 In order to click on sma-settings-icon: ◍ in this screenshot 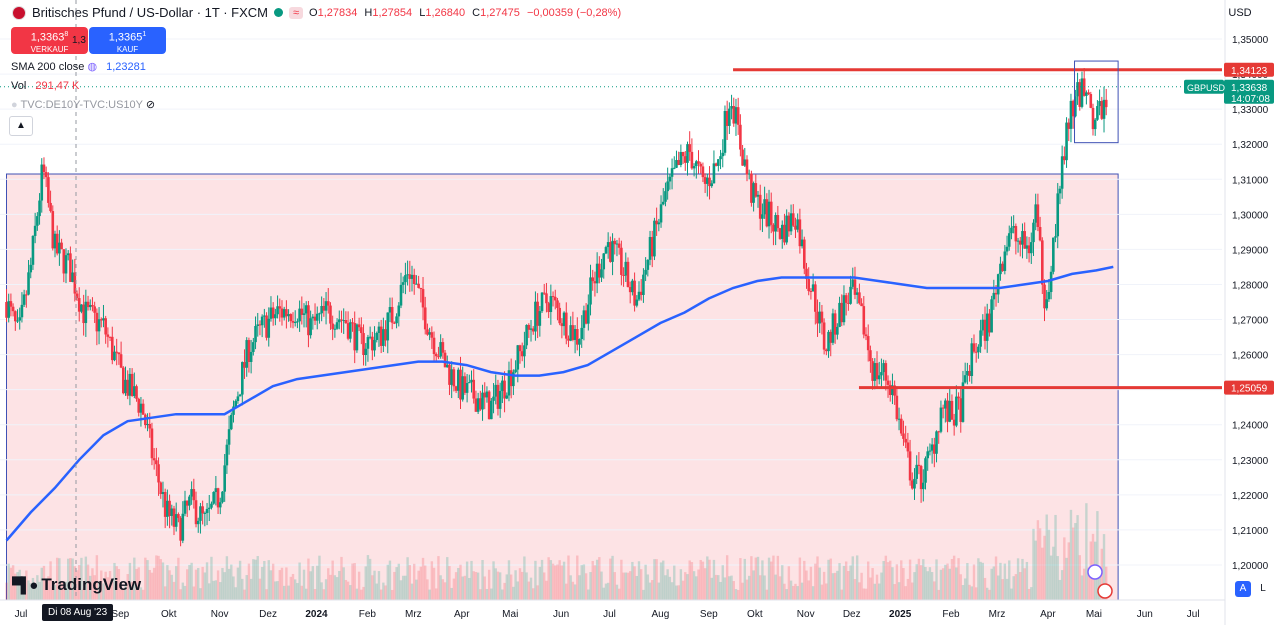, I will do `click(92, 67)`.